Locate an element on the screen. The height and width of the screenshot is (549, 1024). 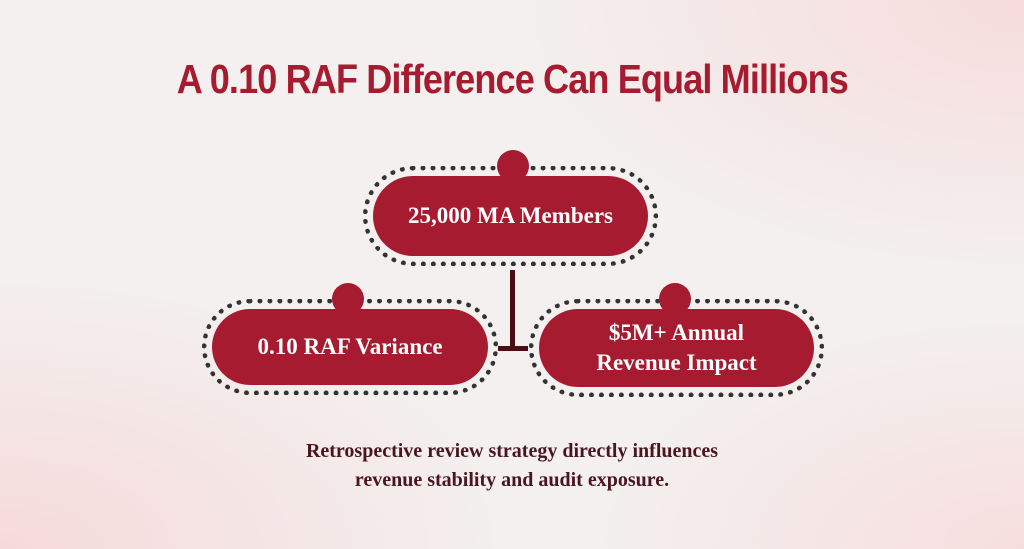
connector-vertical is located at coordinates (512, 310).